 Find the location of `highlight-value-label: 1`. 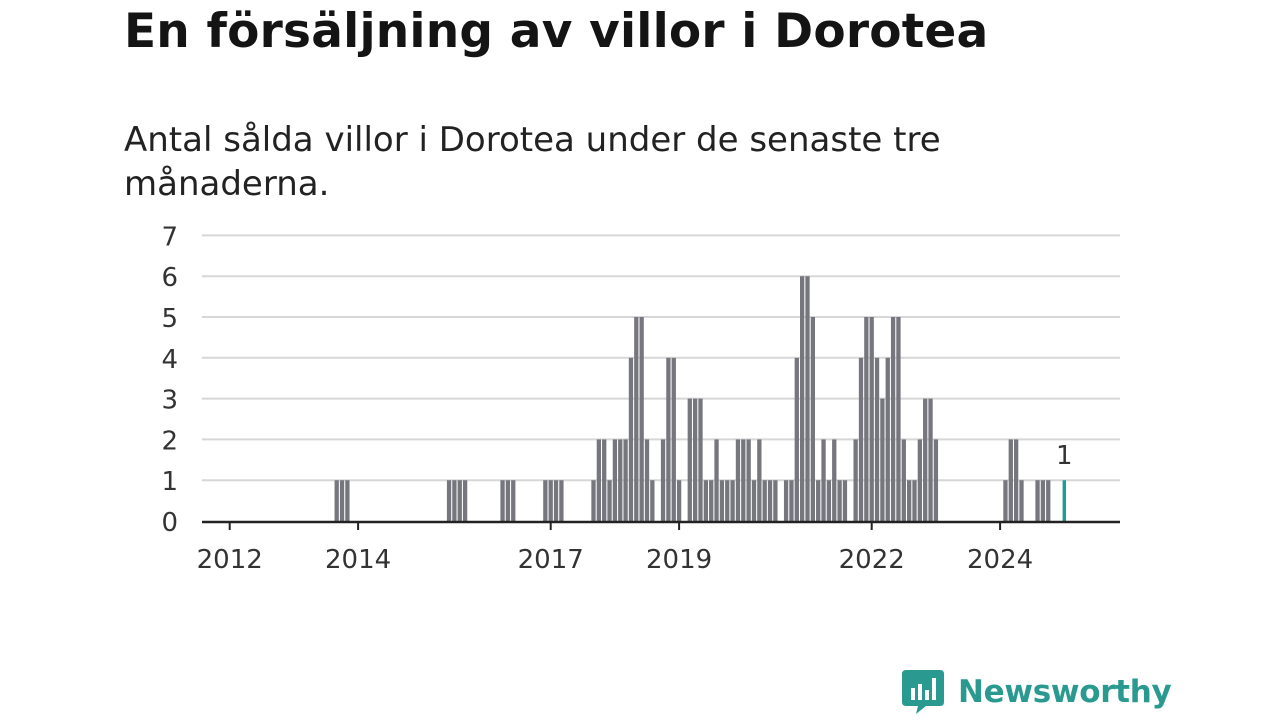

highlight-value-label: 1 is located at coordinates (1064, 456).